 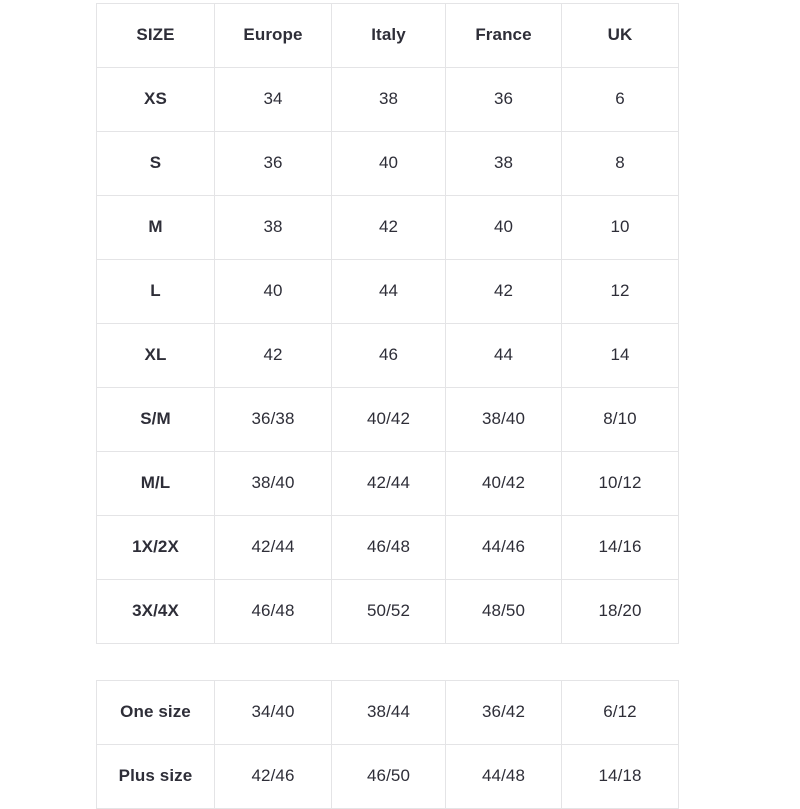 What do you see at coordinates (155, 483) in the screenshot?
I see `row-label-m-l: M/L` at bounding box center [155, 483].